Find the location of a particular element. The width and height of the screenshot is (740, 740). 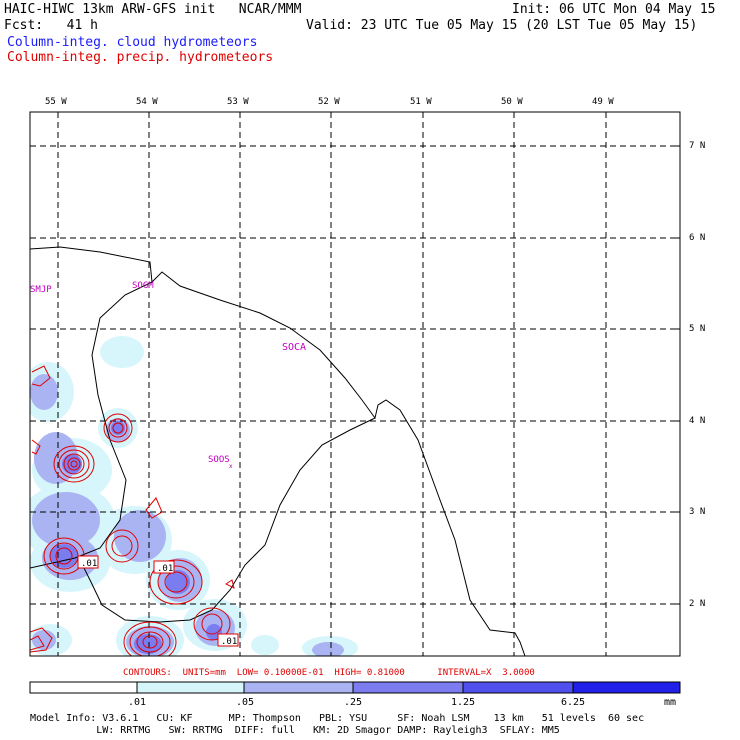

contour-label-3: .01 is located at coordinates (229, 642).